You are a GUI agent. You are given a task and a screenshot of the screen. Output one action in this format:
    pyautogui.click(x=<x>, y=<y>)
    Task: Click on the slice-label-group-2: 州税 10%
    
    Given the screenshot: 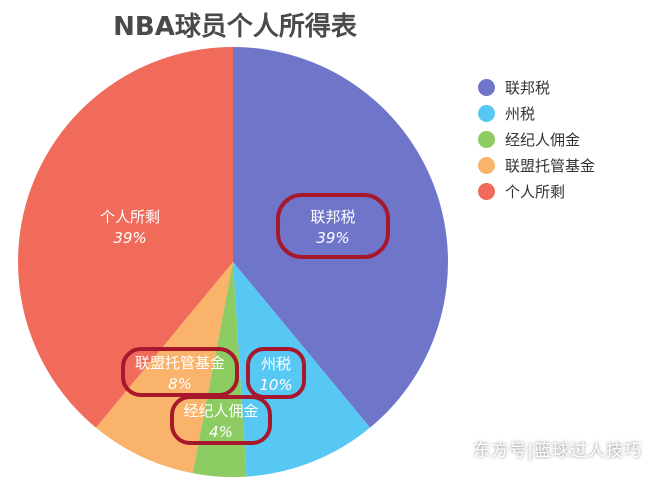 What is the action you would take?
    pyautogui.click(x=276, y=373)
    